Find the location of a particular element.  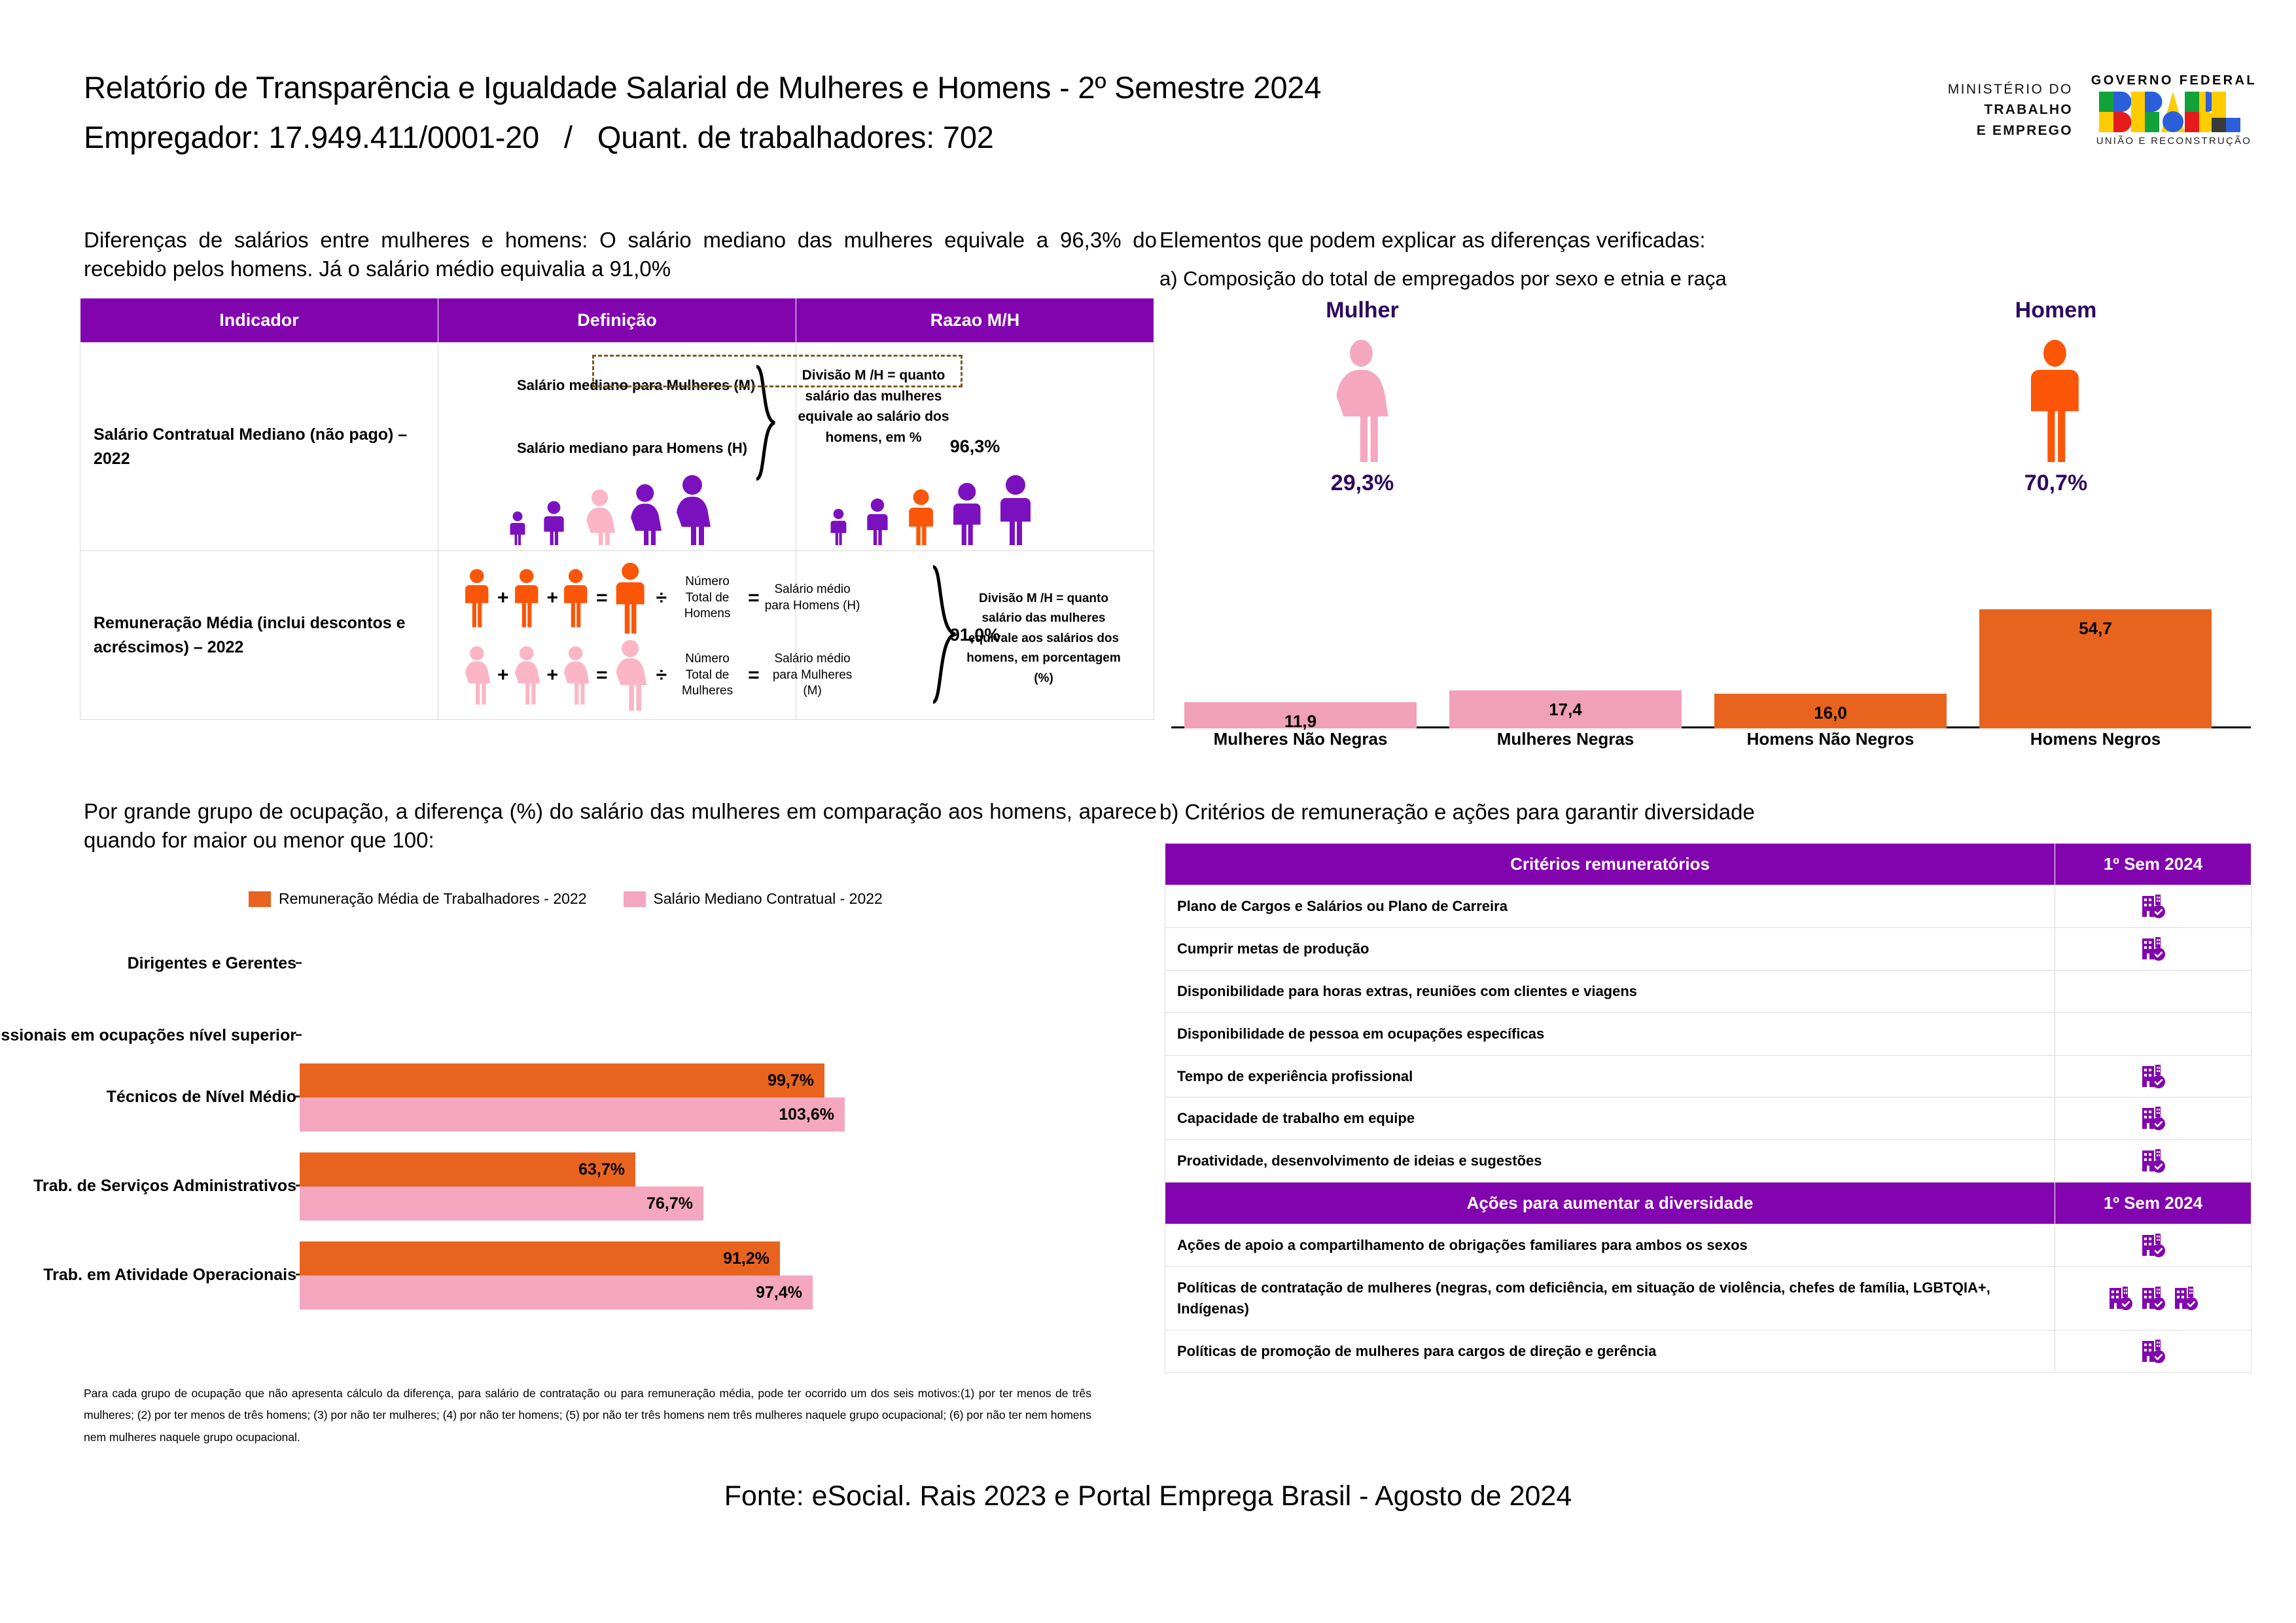

workers-count-label: Quant. de trabalhadores: 702 is located at coordinates (795, 136).